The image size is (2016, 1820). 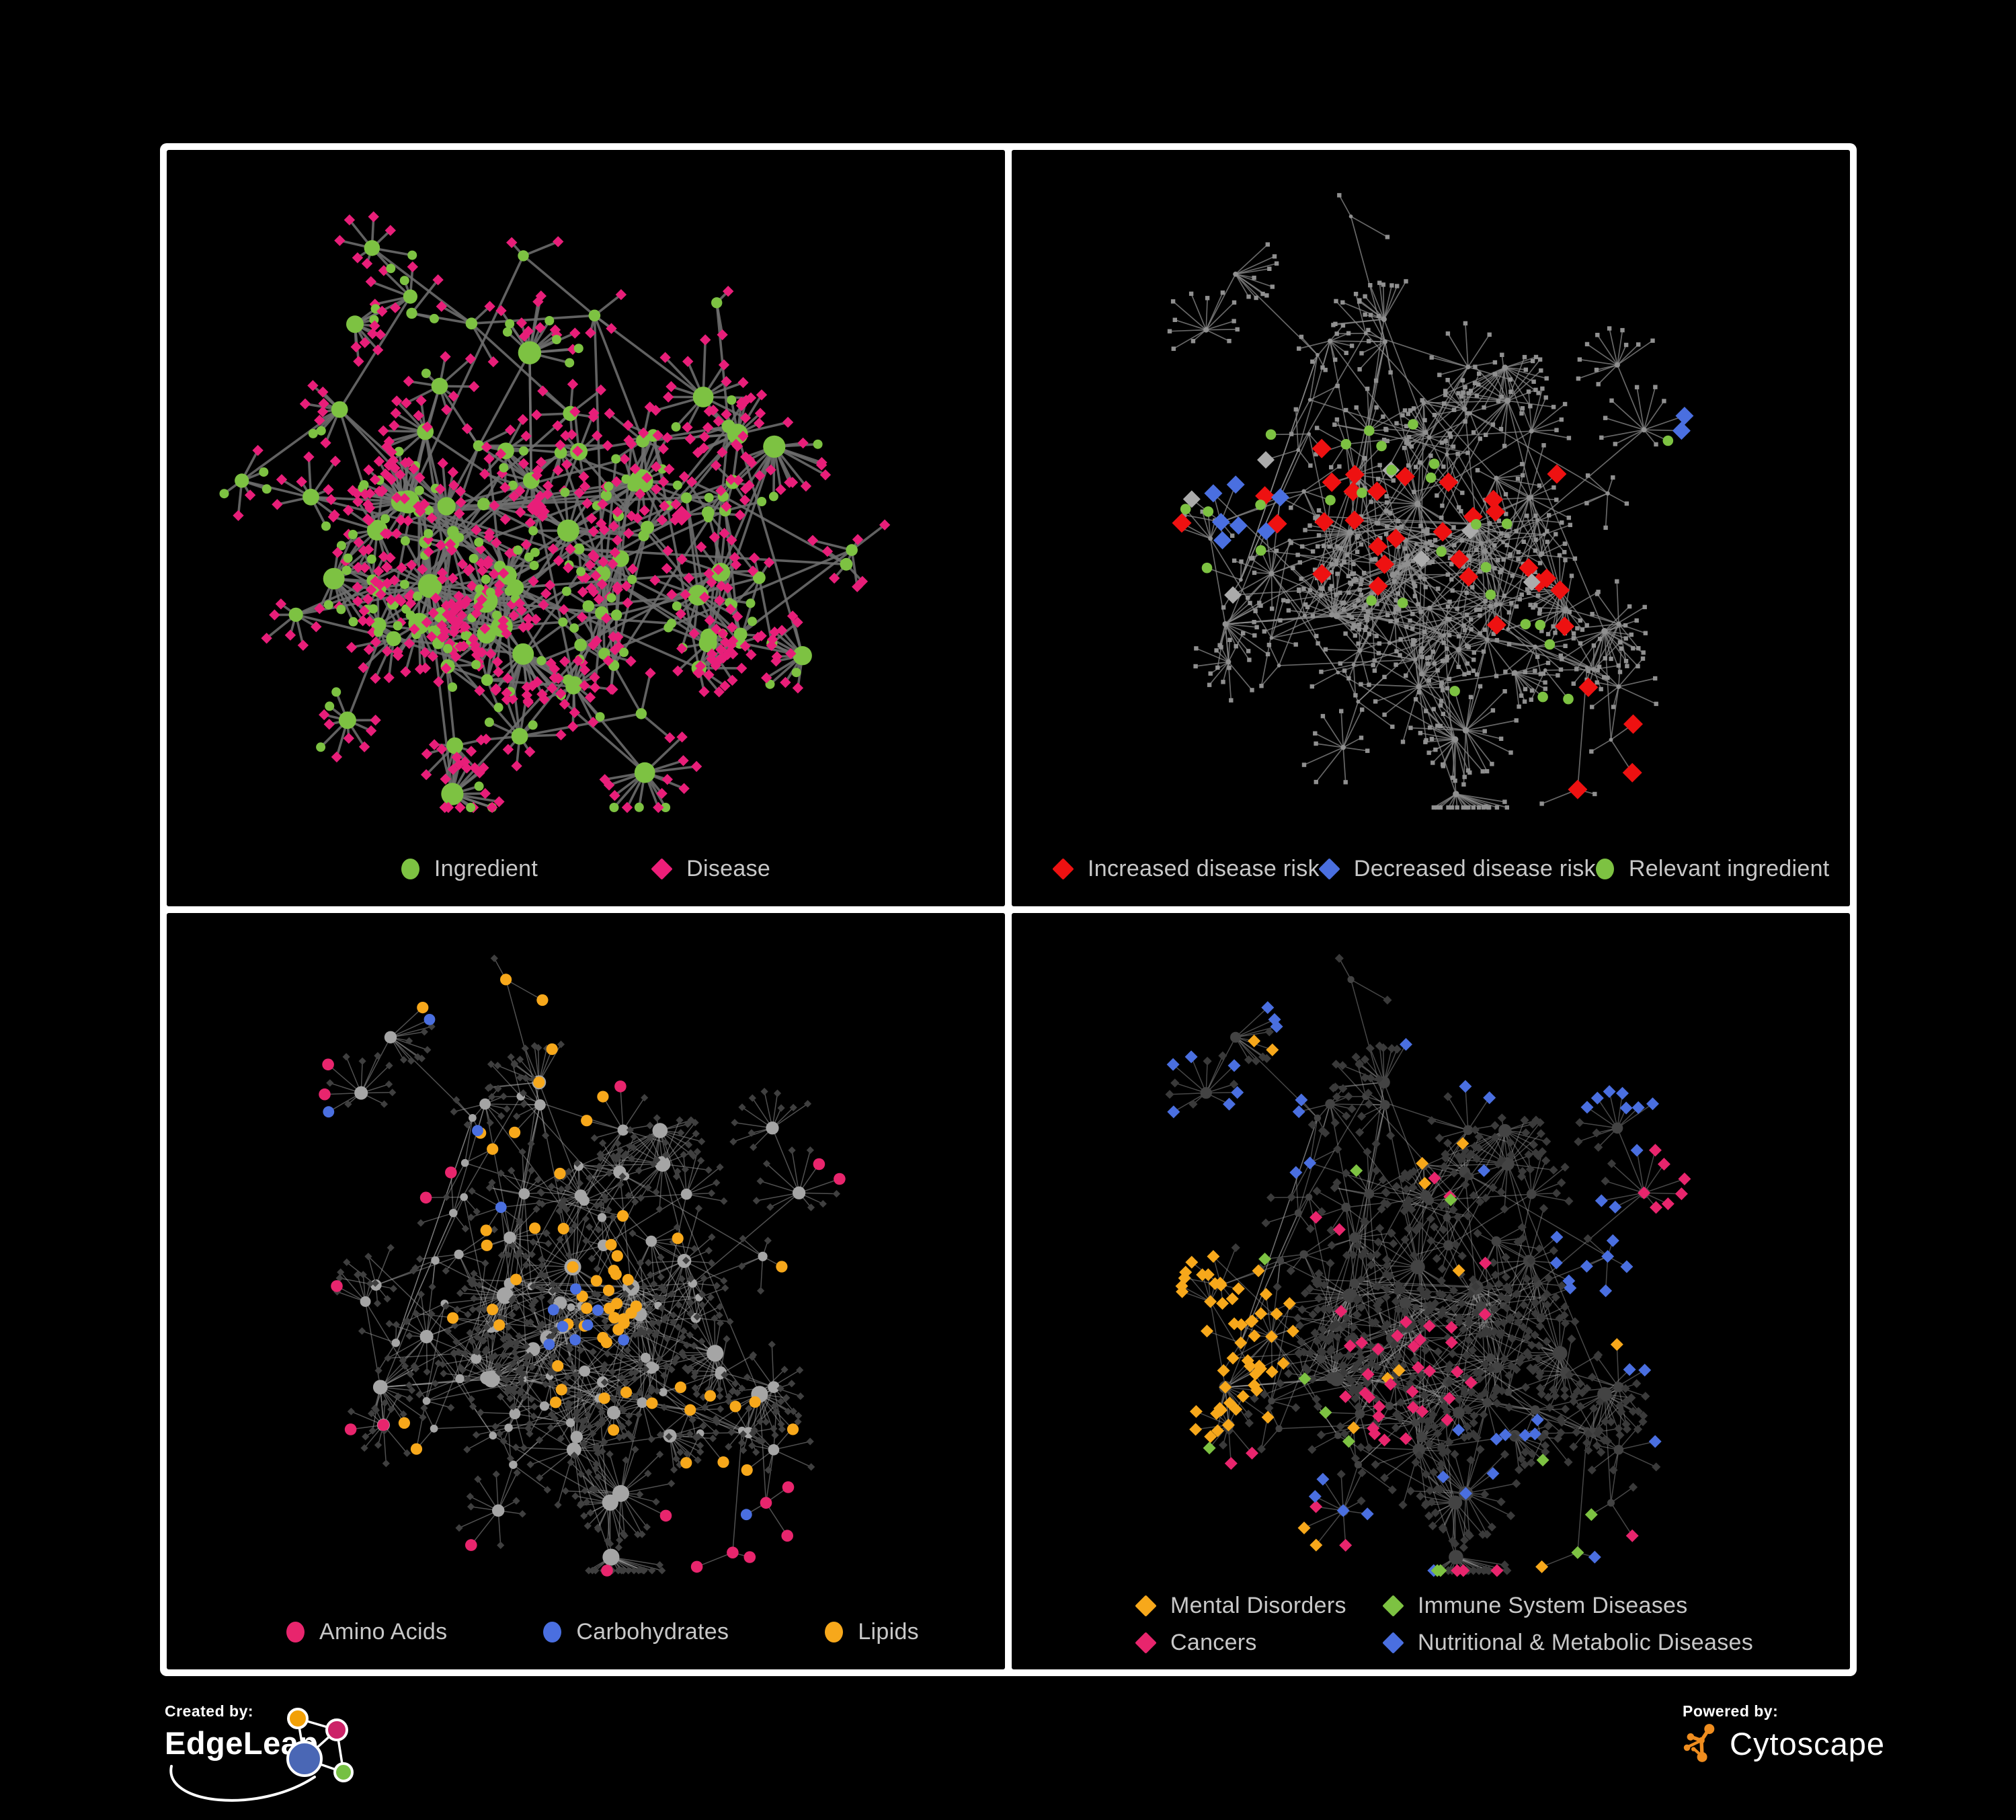 I want to click on ingredient-marker-icon, so click(x=410, y=869).